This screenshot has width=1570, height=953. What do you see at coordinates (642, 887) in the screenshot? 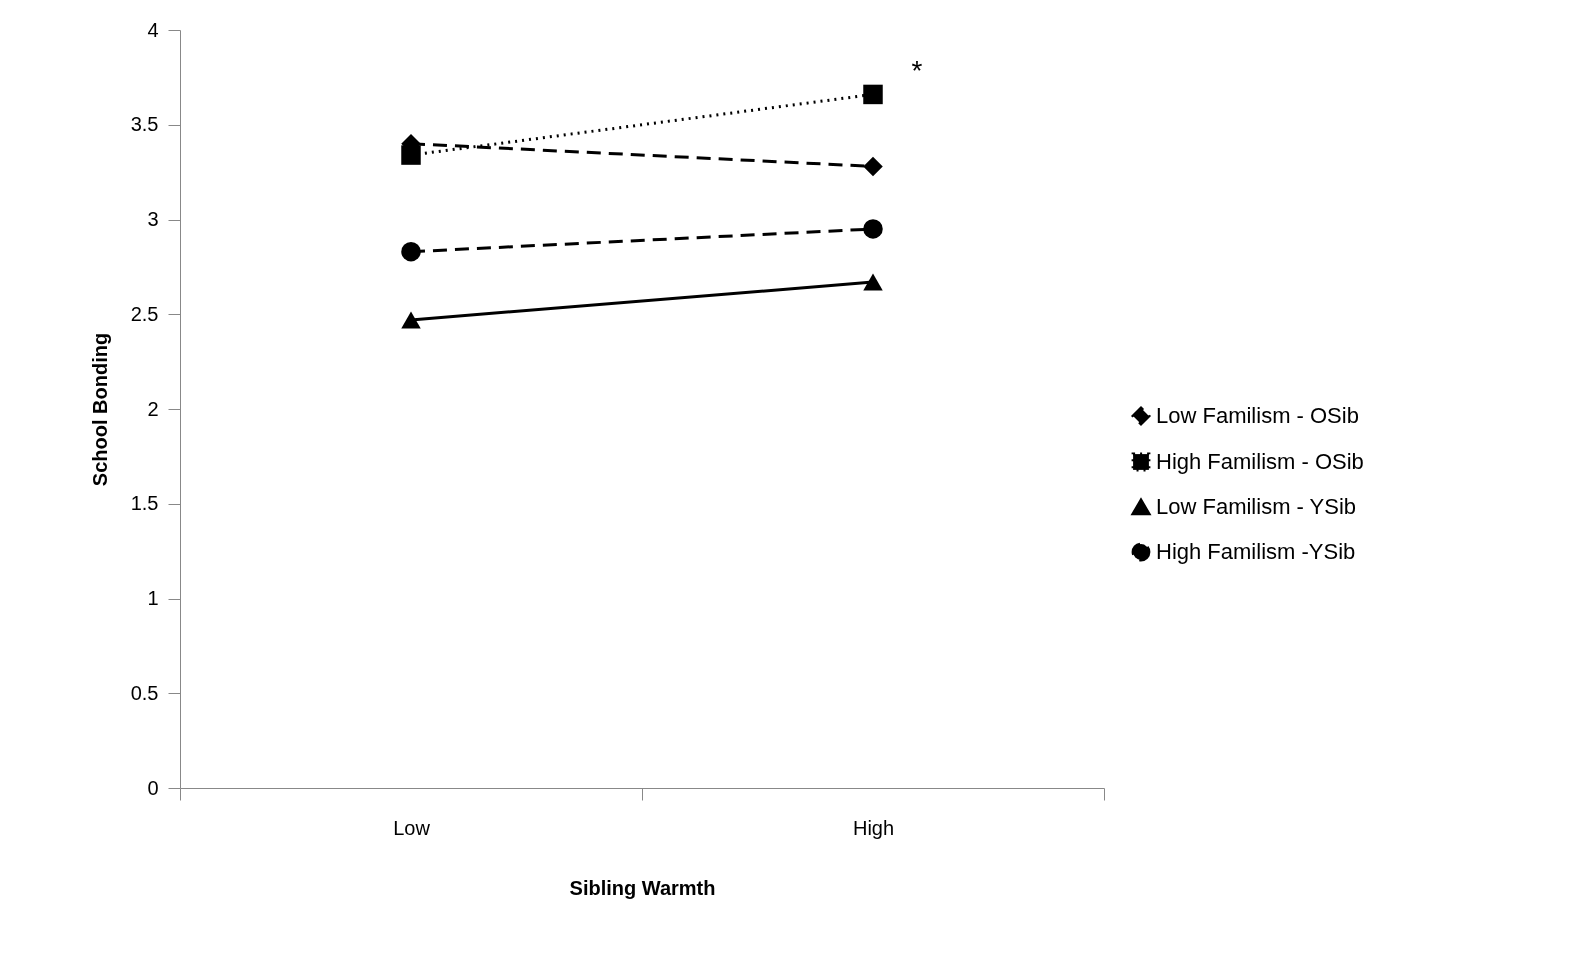
I see `x-axis-title: Sibling Warmth` at bounding box center [642, 887].